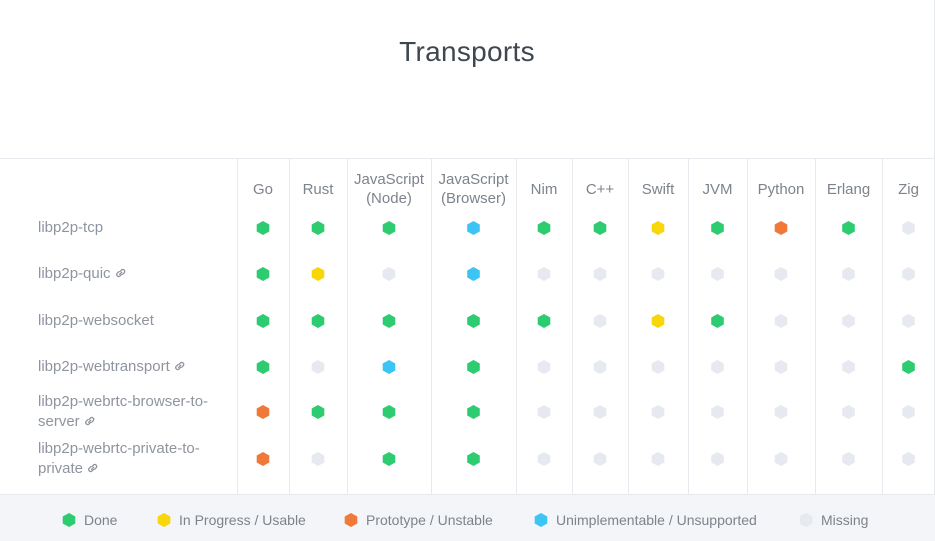  What do you see at coordinates (717, 189) in the screenshot?
I see `column-header: JVM` at bounding box center [717, 189].